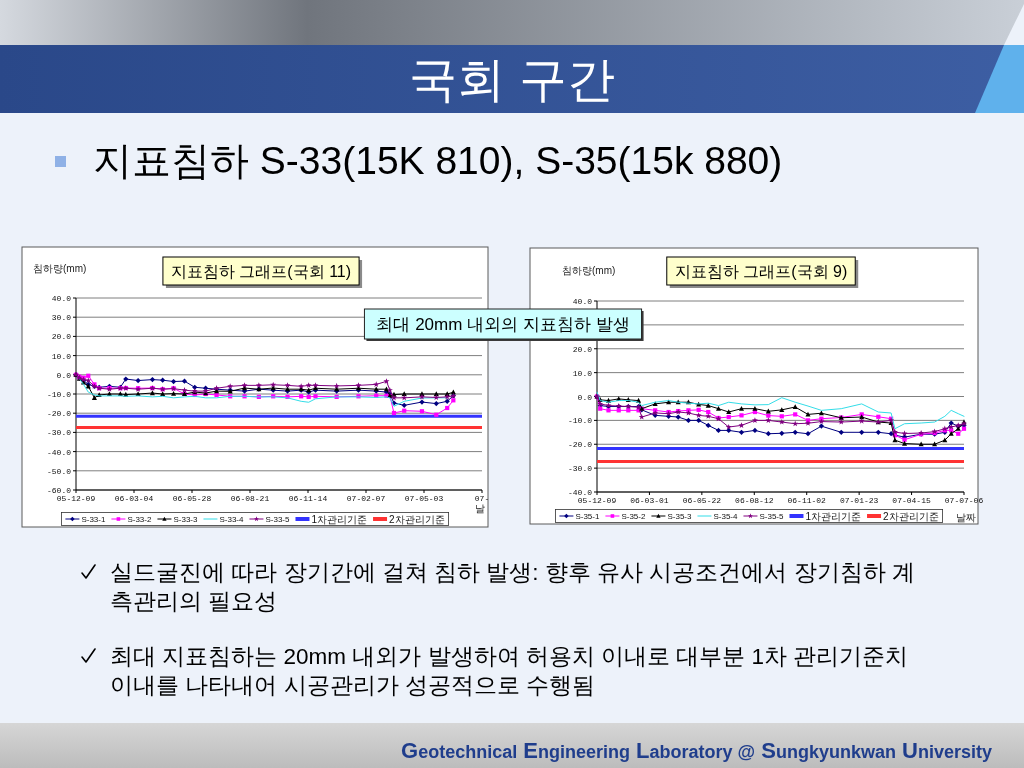  I want to click on text: 국회 구간, so click(512, 79).